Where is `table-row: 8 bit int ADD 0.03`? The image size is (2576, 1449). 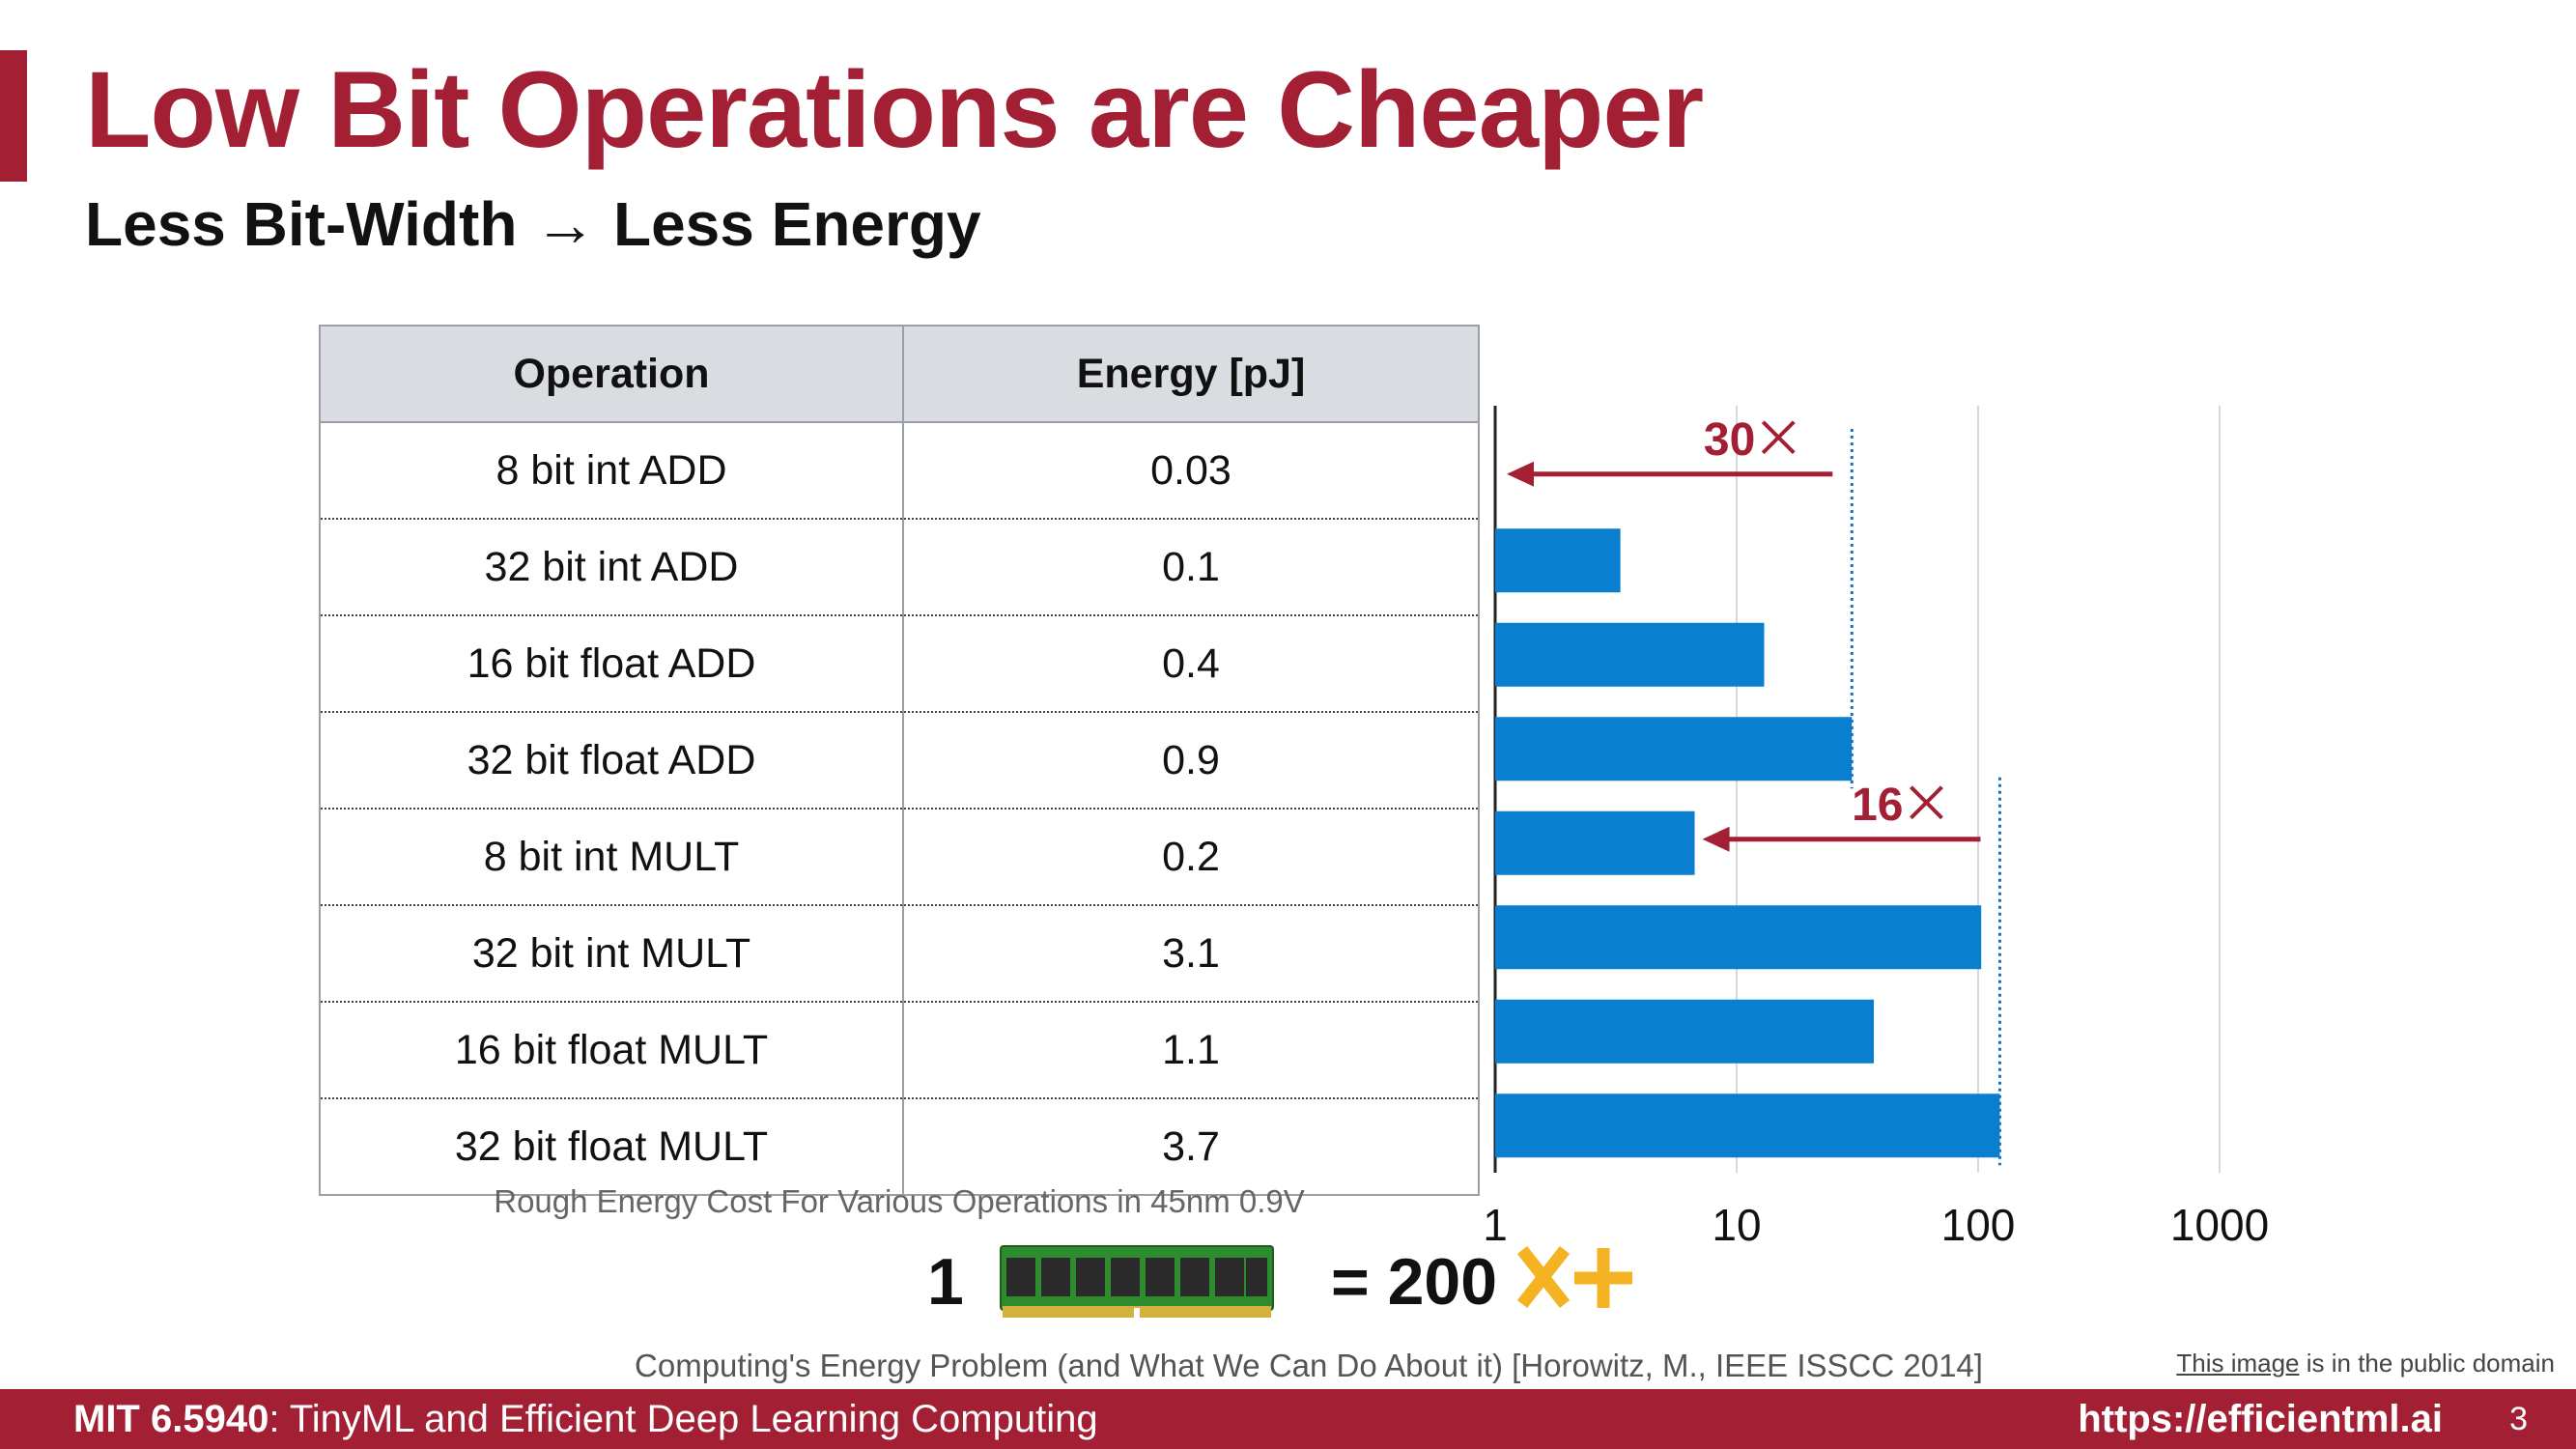 table-row: 8 bit int ADD 0.03 is located at coordinates (899, 471).